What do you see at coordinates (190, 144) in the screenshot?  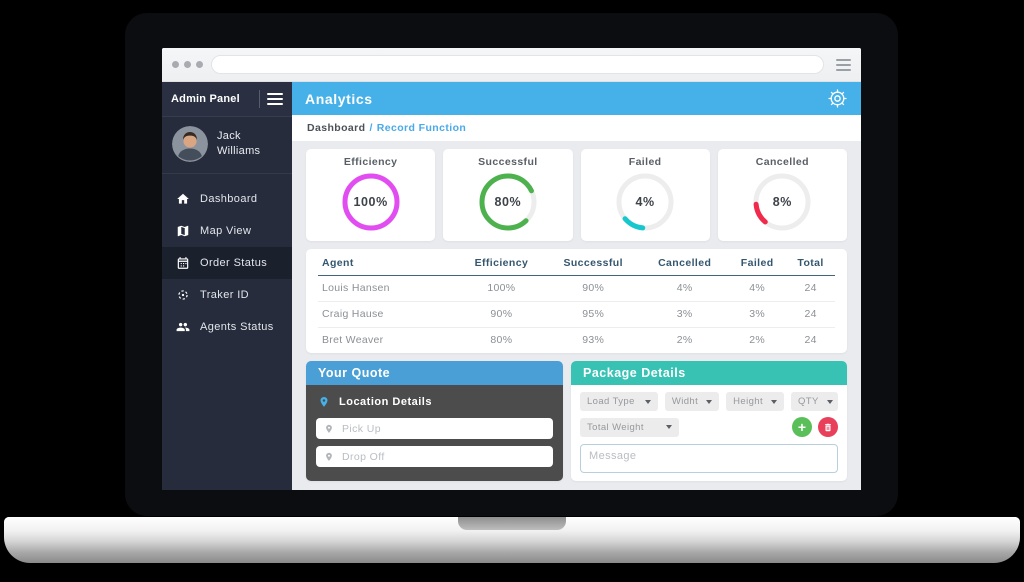 I see `avatar` at bounding box center [190, 144].